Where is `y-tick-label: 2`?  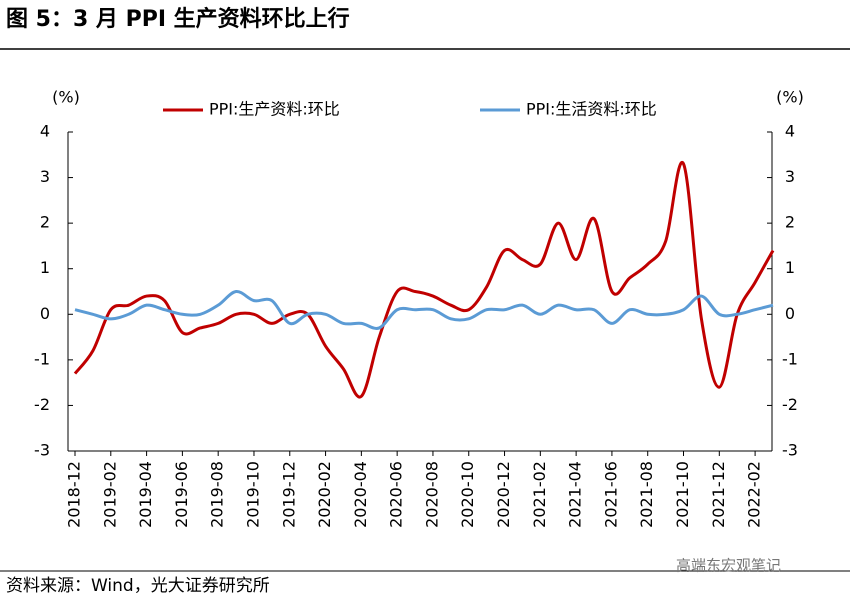 y-tick-label: 2 is located at coordinates (45, 222).